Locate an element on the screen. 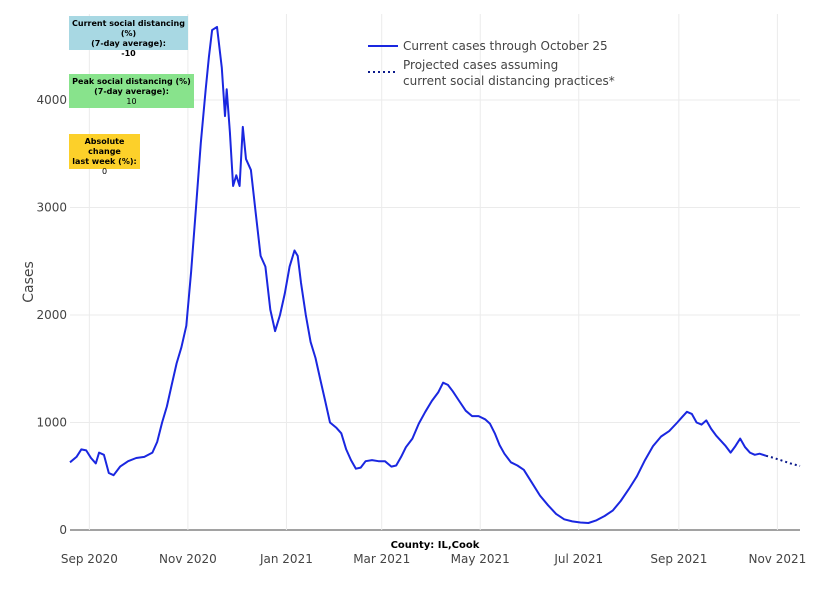  y-axis: 0 1000 2000 3000 4000 is located at coordinates (51, 315).